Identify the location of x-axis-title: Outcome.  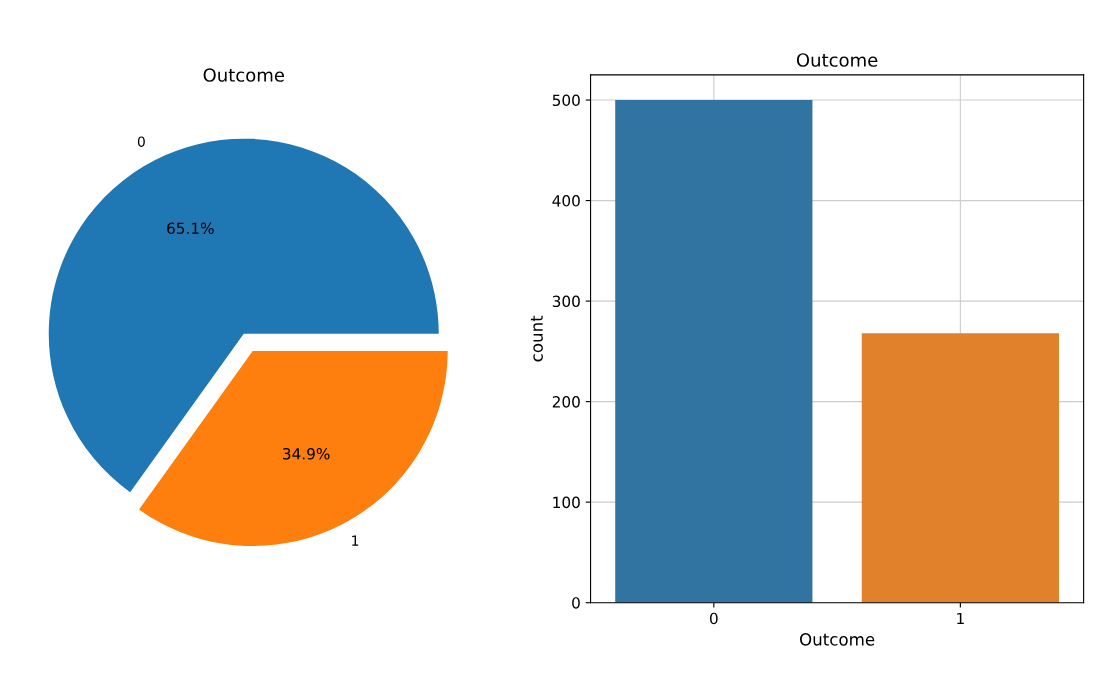
(837, 639).